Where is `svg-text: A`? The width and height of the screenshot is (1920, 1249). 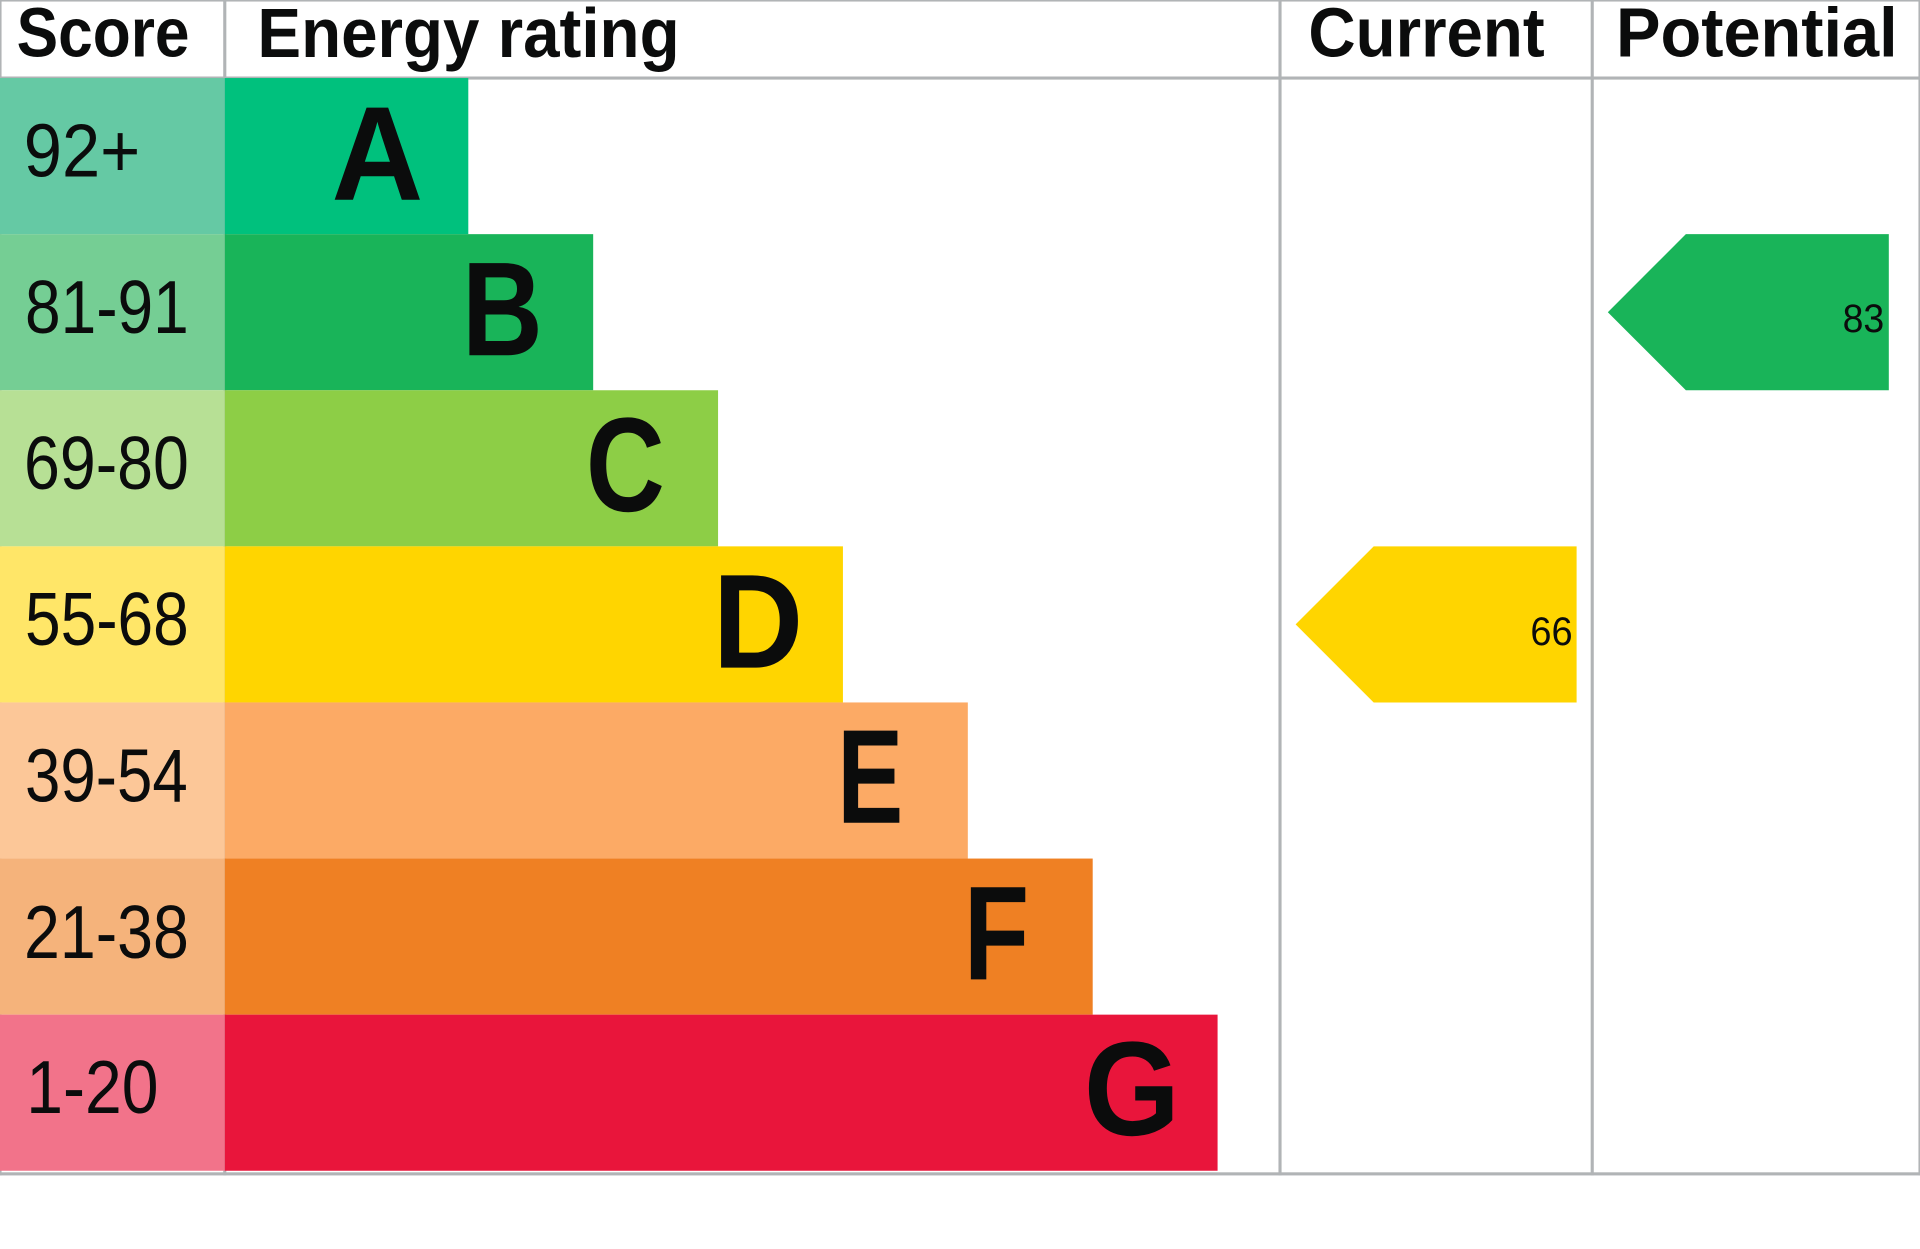 svg-text: A is located at coordinates (378, 154).